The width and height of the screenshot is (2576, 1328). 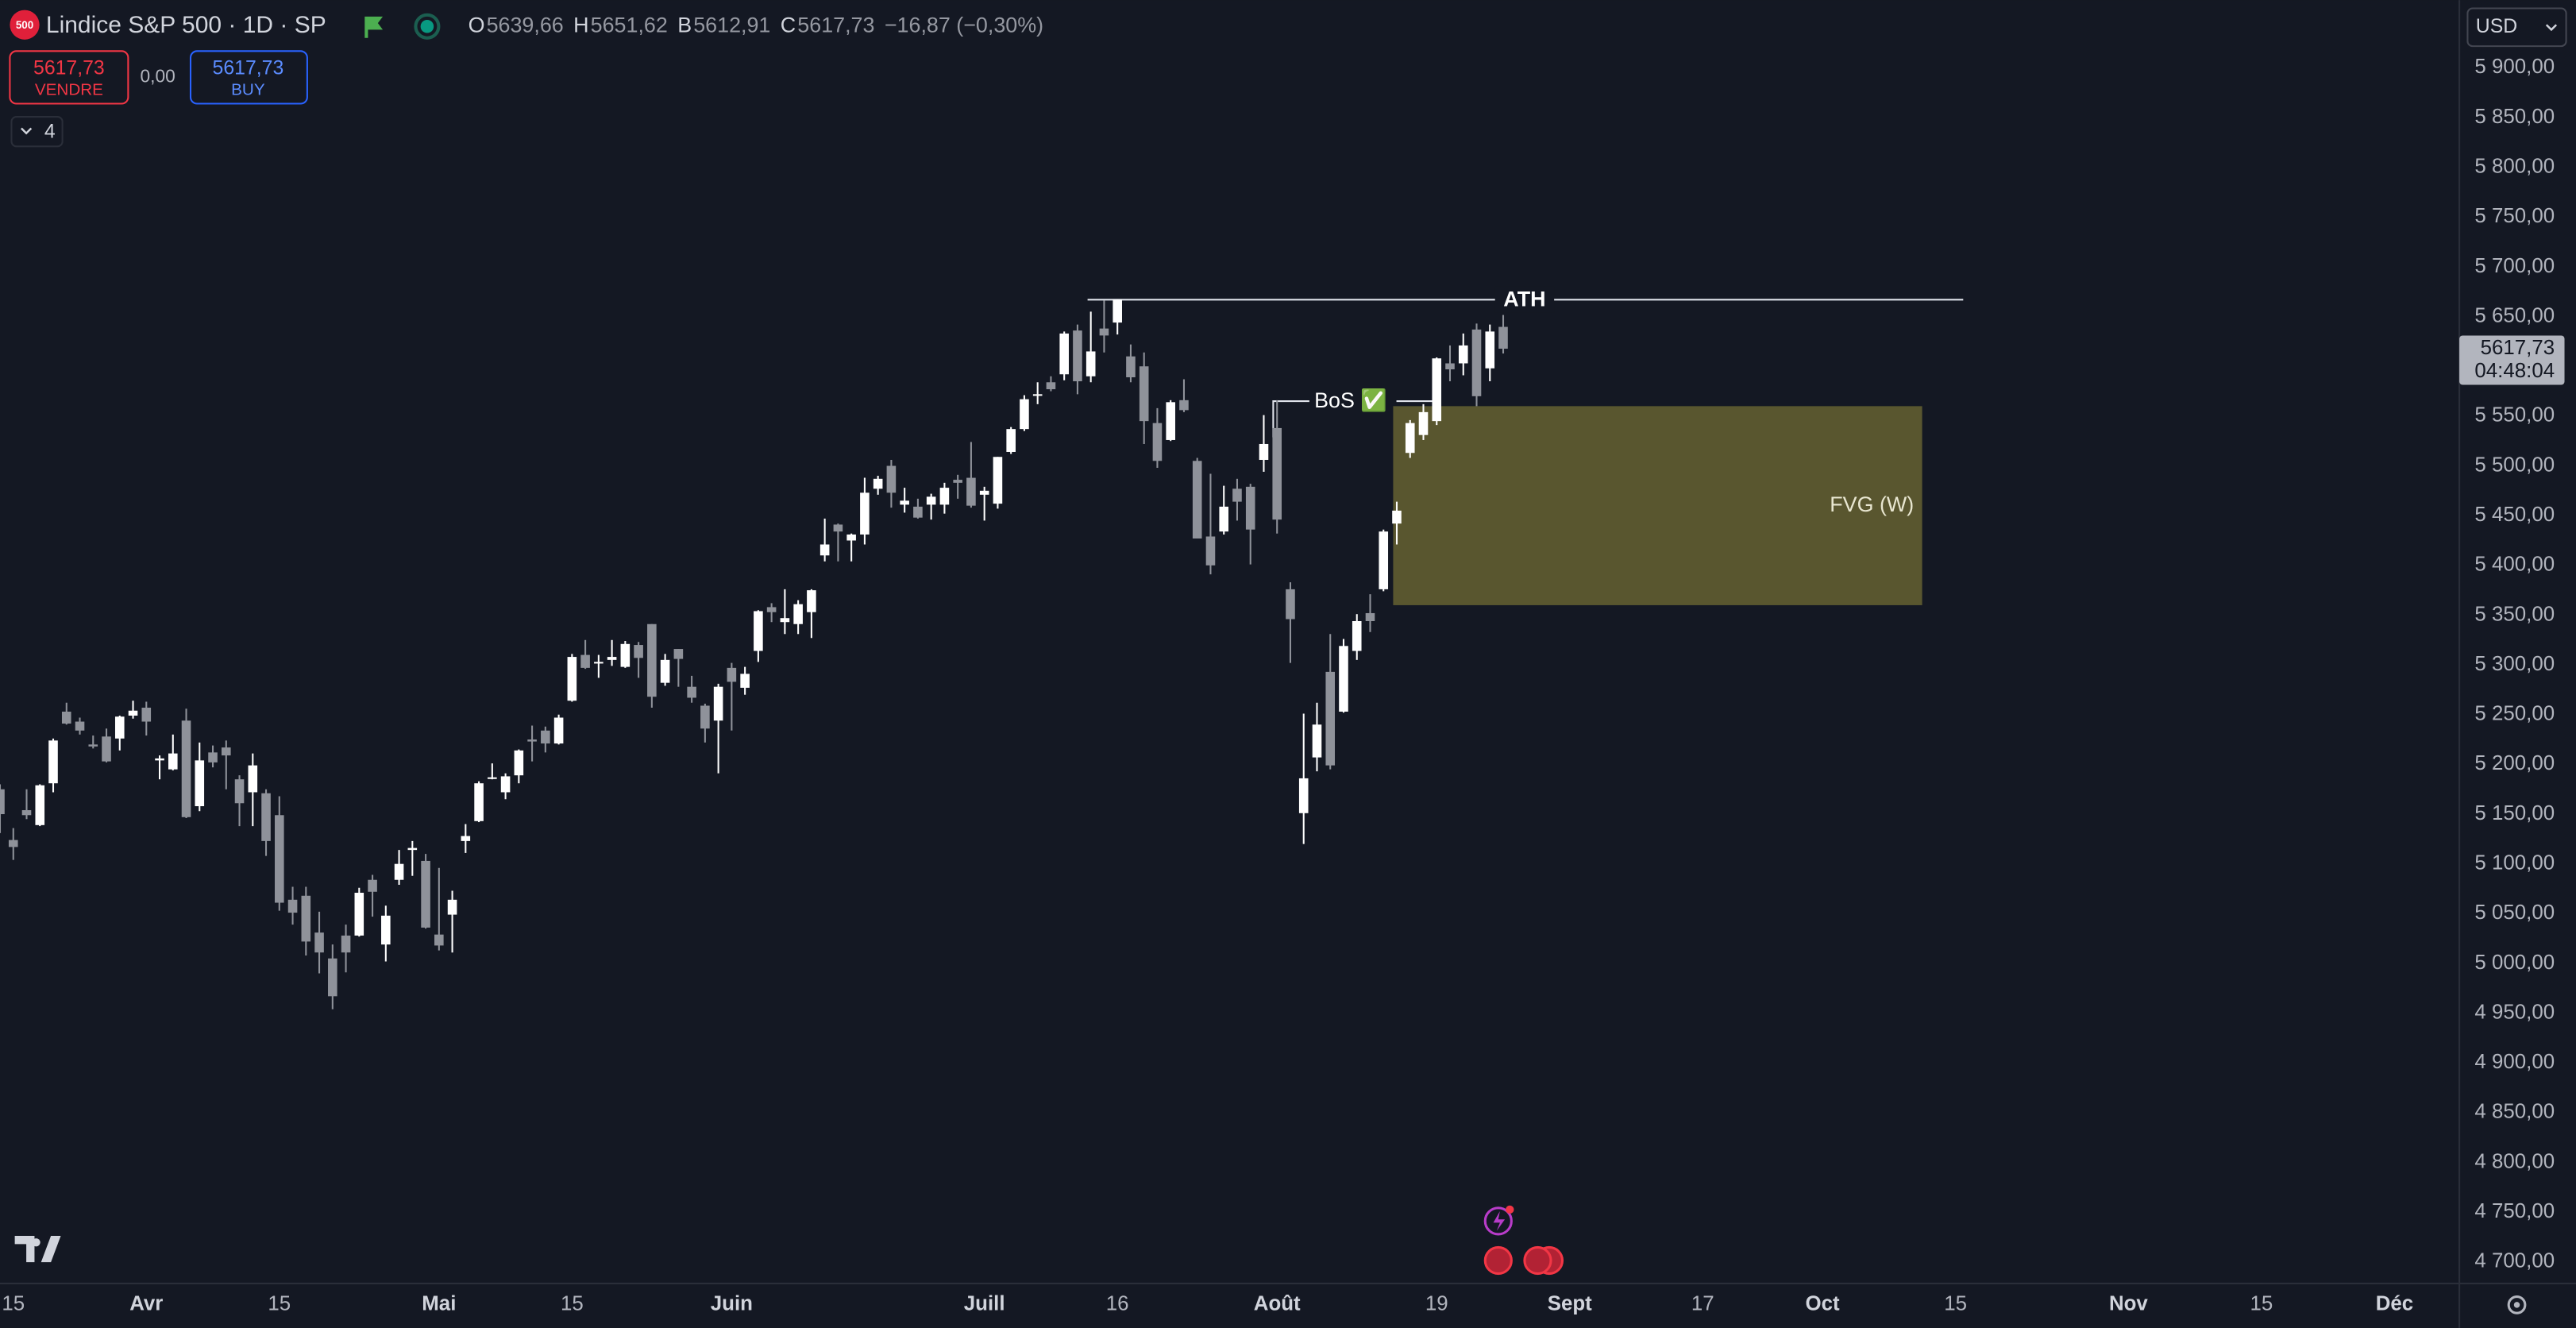 I want to click on price-label: 5617,73, so click(x=2518, y=348).